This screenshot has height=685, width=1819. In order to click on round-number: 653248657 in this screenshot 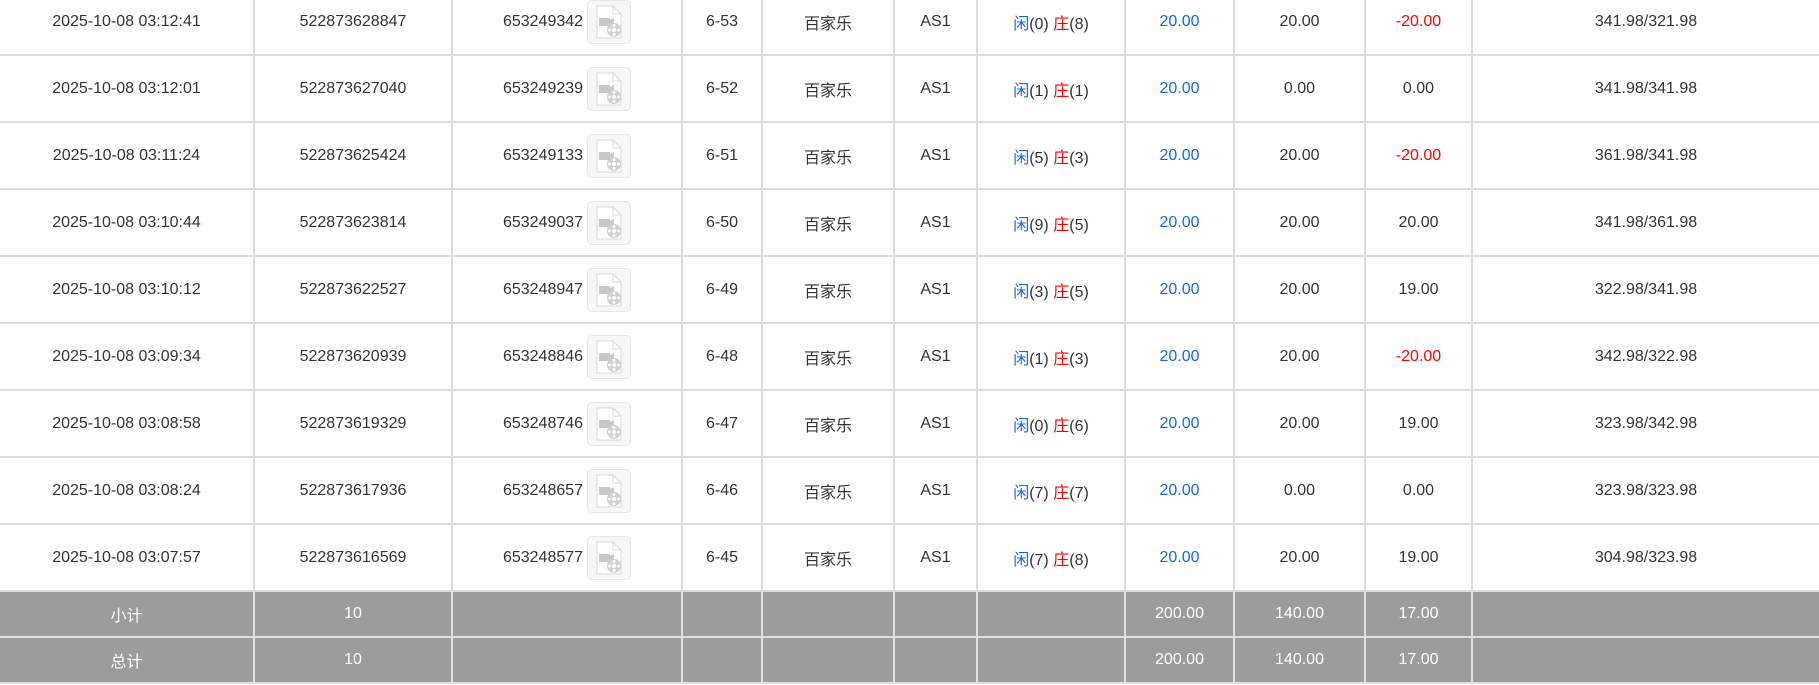, I will do `click(543, 490)`.